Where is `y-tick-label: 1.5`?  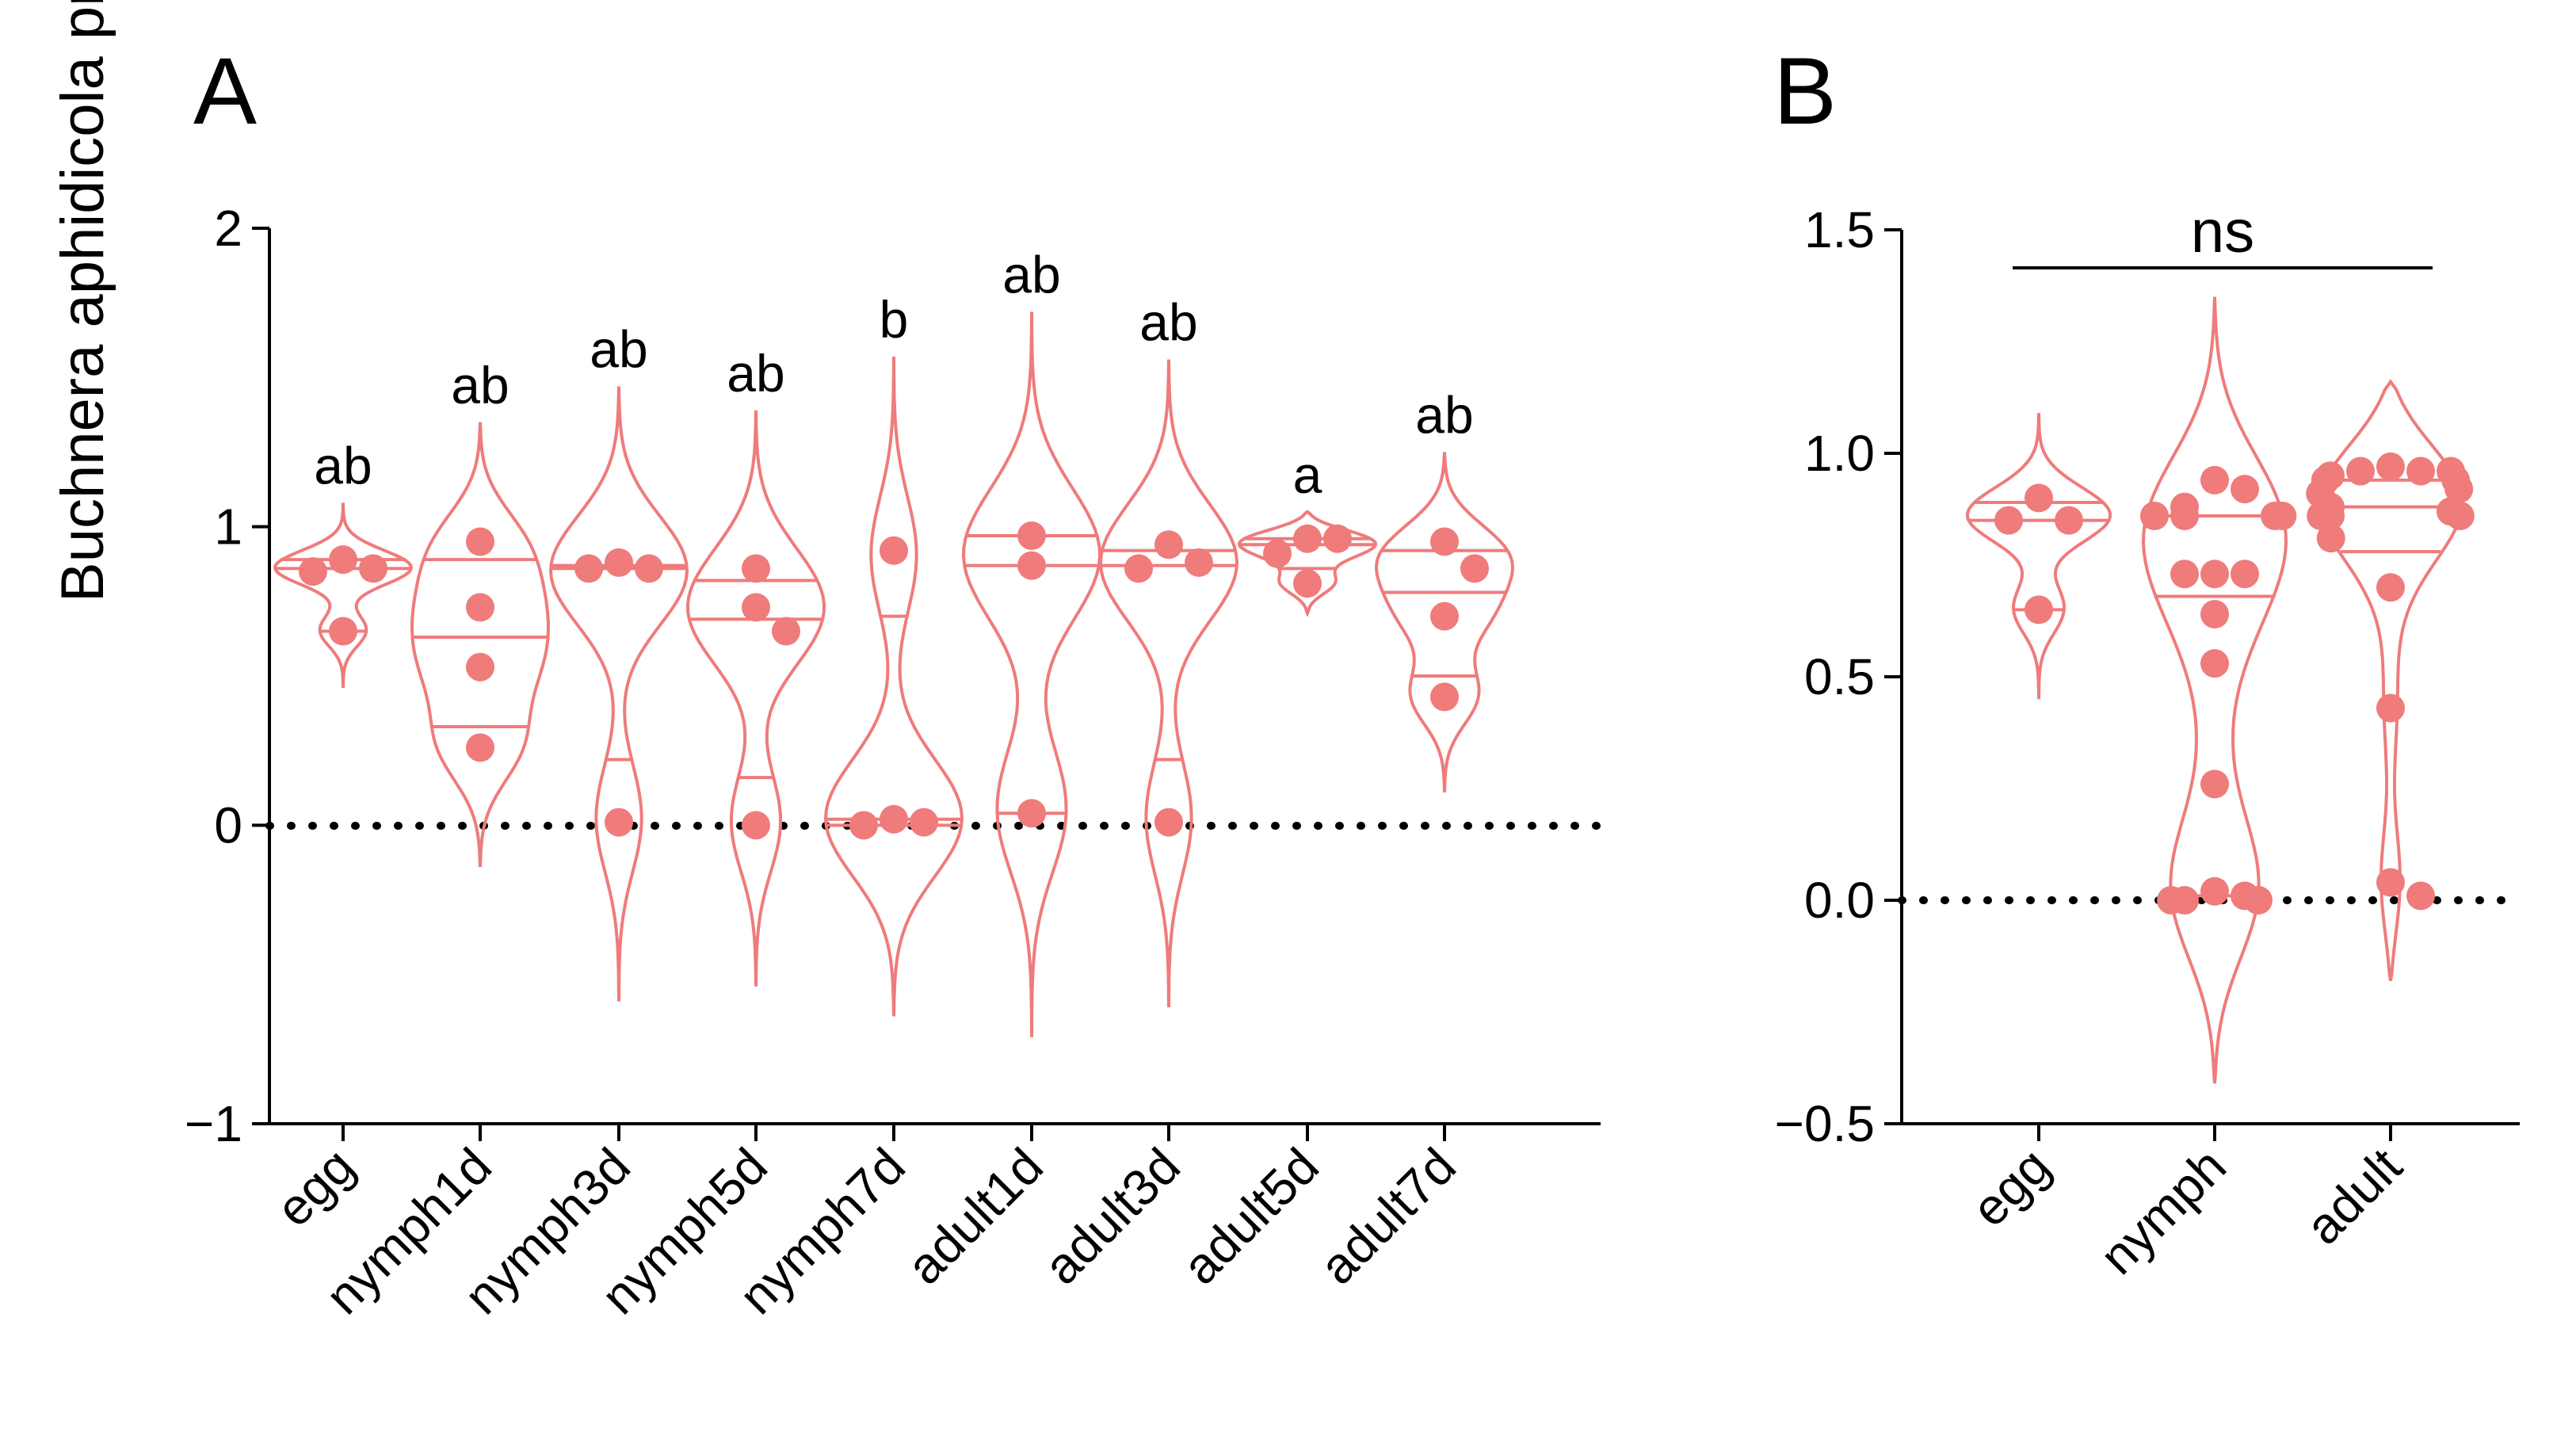
y-tick-label: 1.5 is located at coordinates (1839, 229).